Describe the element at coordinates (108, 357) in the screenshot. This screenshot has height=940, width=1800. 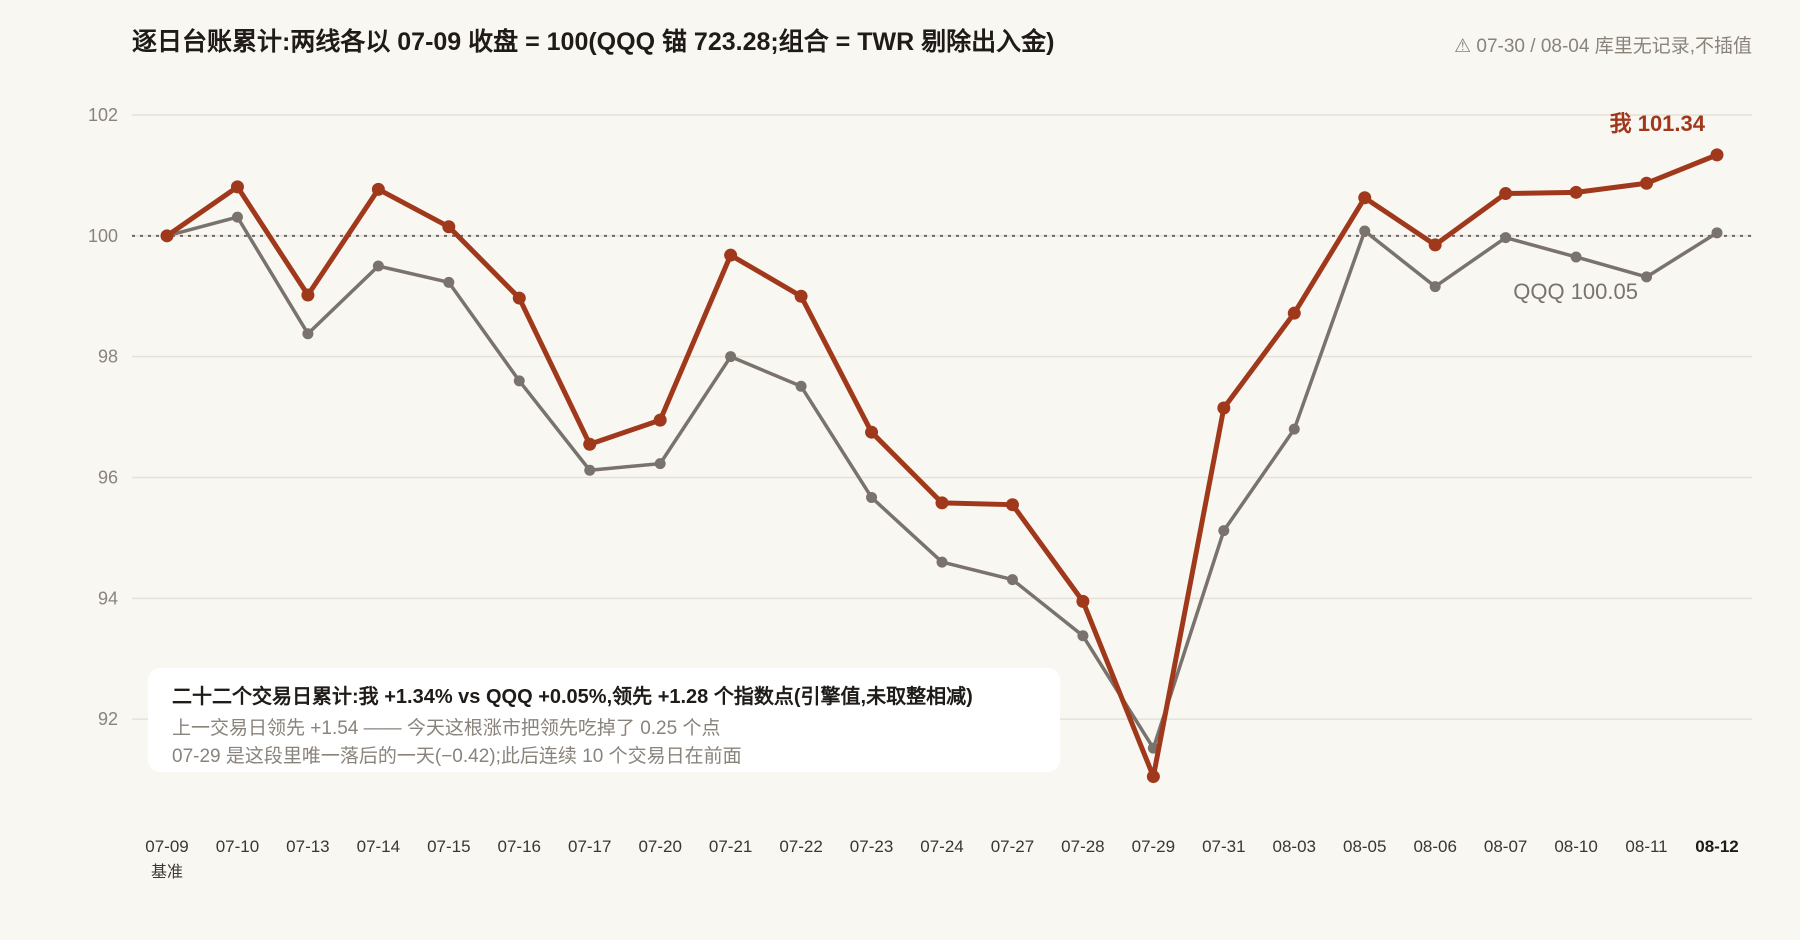
I see `y-tick-label: 98` at that location.